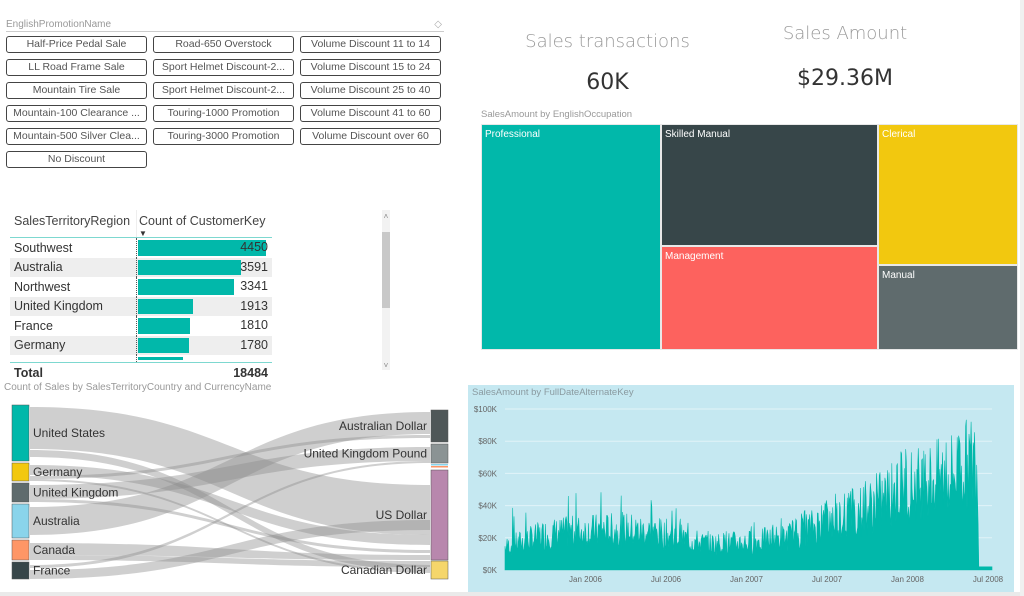 The height and width of the screenshot is (596, 1024). Describe the element at coordinates (204, 248) in the screenshot. I see `count-cell: 4450` at that location.